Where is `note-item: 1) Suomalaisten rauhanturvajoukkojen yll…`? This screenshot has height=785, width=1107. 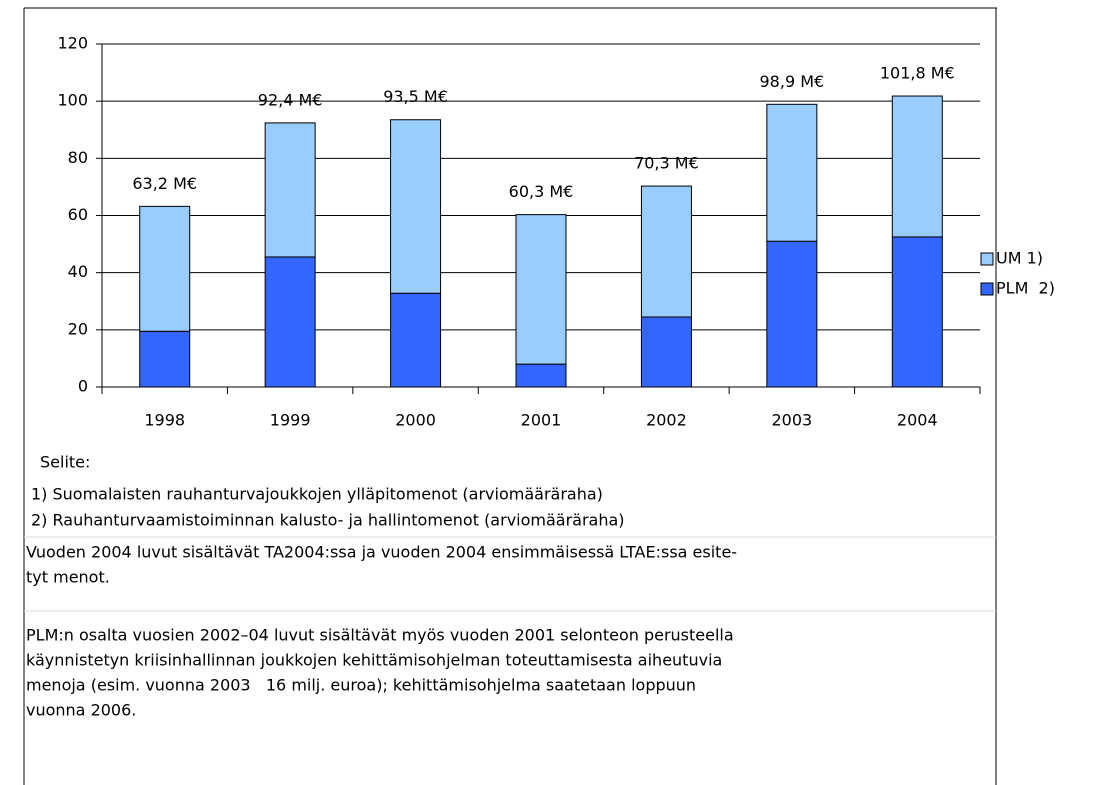
note-item: 1) Suomalaisten rauhanturvajoukkojen yll… is located at coordinates (317, 494).